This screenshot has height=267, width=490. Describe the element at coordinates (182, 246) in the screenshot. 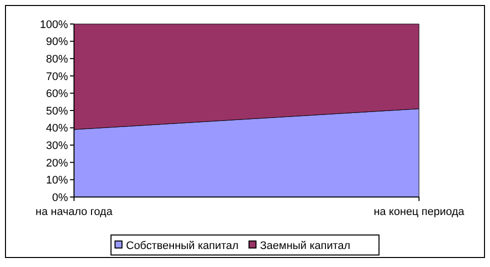

I see `legend-label: Собственный капитал` at that location.